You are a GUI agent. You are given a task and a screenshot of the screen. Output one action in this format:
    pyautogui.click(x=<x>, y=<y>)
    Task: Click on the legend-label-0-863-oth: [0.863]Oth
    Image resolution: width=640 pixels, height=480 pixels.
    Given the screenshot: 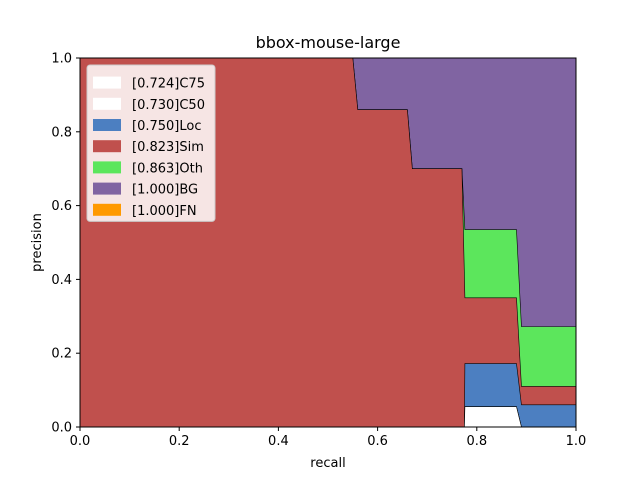 What is the action you would take?
    pyautogui.click(x=167, y=168)
    